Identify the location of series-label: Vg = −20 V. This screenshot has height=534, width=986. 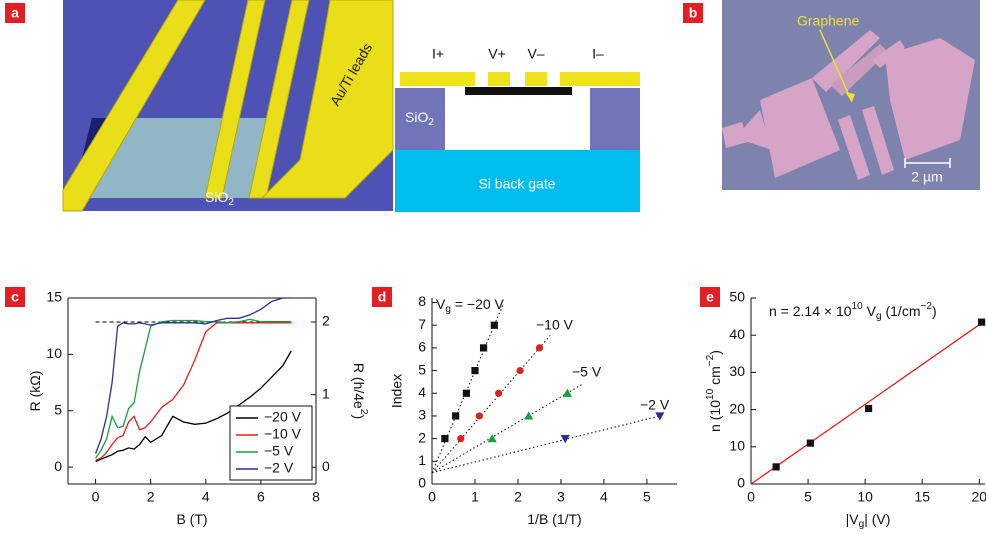
(470, 305).